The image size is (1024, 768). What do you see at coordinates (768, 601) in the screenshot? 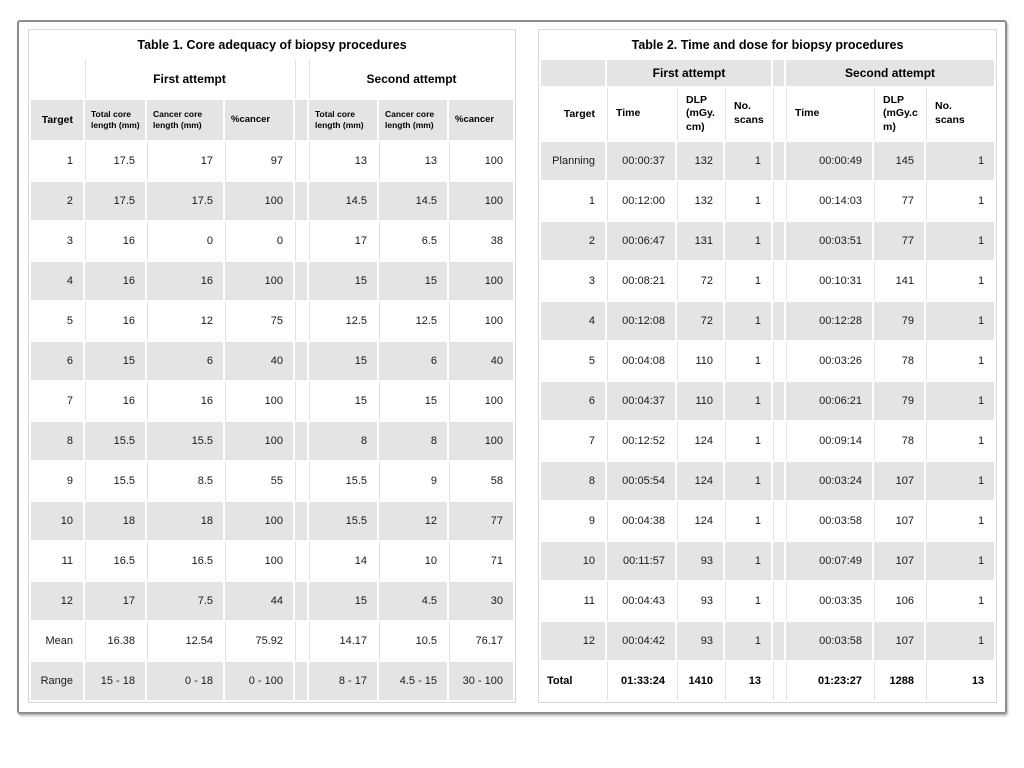
I see `table-row: 11 00:04:43 93 1 00:03:35 106 1` at bounding box center [768, 601].